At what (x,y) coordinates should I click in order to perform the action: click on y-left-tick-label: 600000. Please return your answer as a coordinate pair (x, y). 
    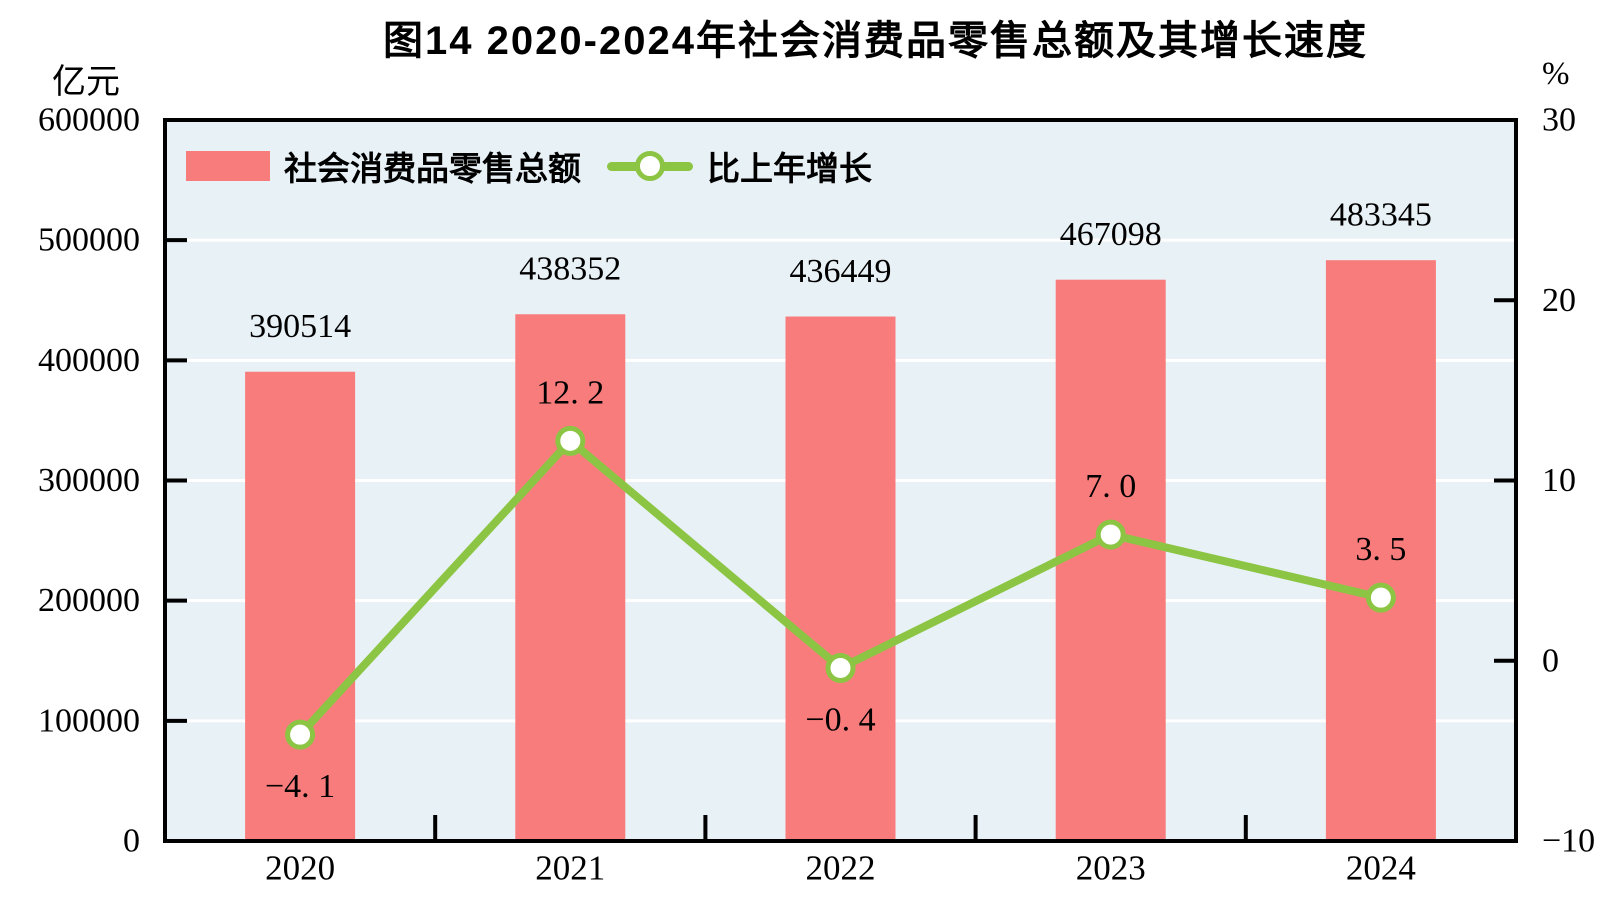
    Looking at the image, I should click on (89, 120).